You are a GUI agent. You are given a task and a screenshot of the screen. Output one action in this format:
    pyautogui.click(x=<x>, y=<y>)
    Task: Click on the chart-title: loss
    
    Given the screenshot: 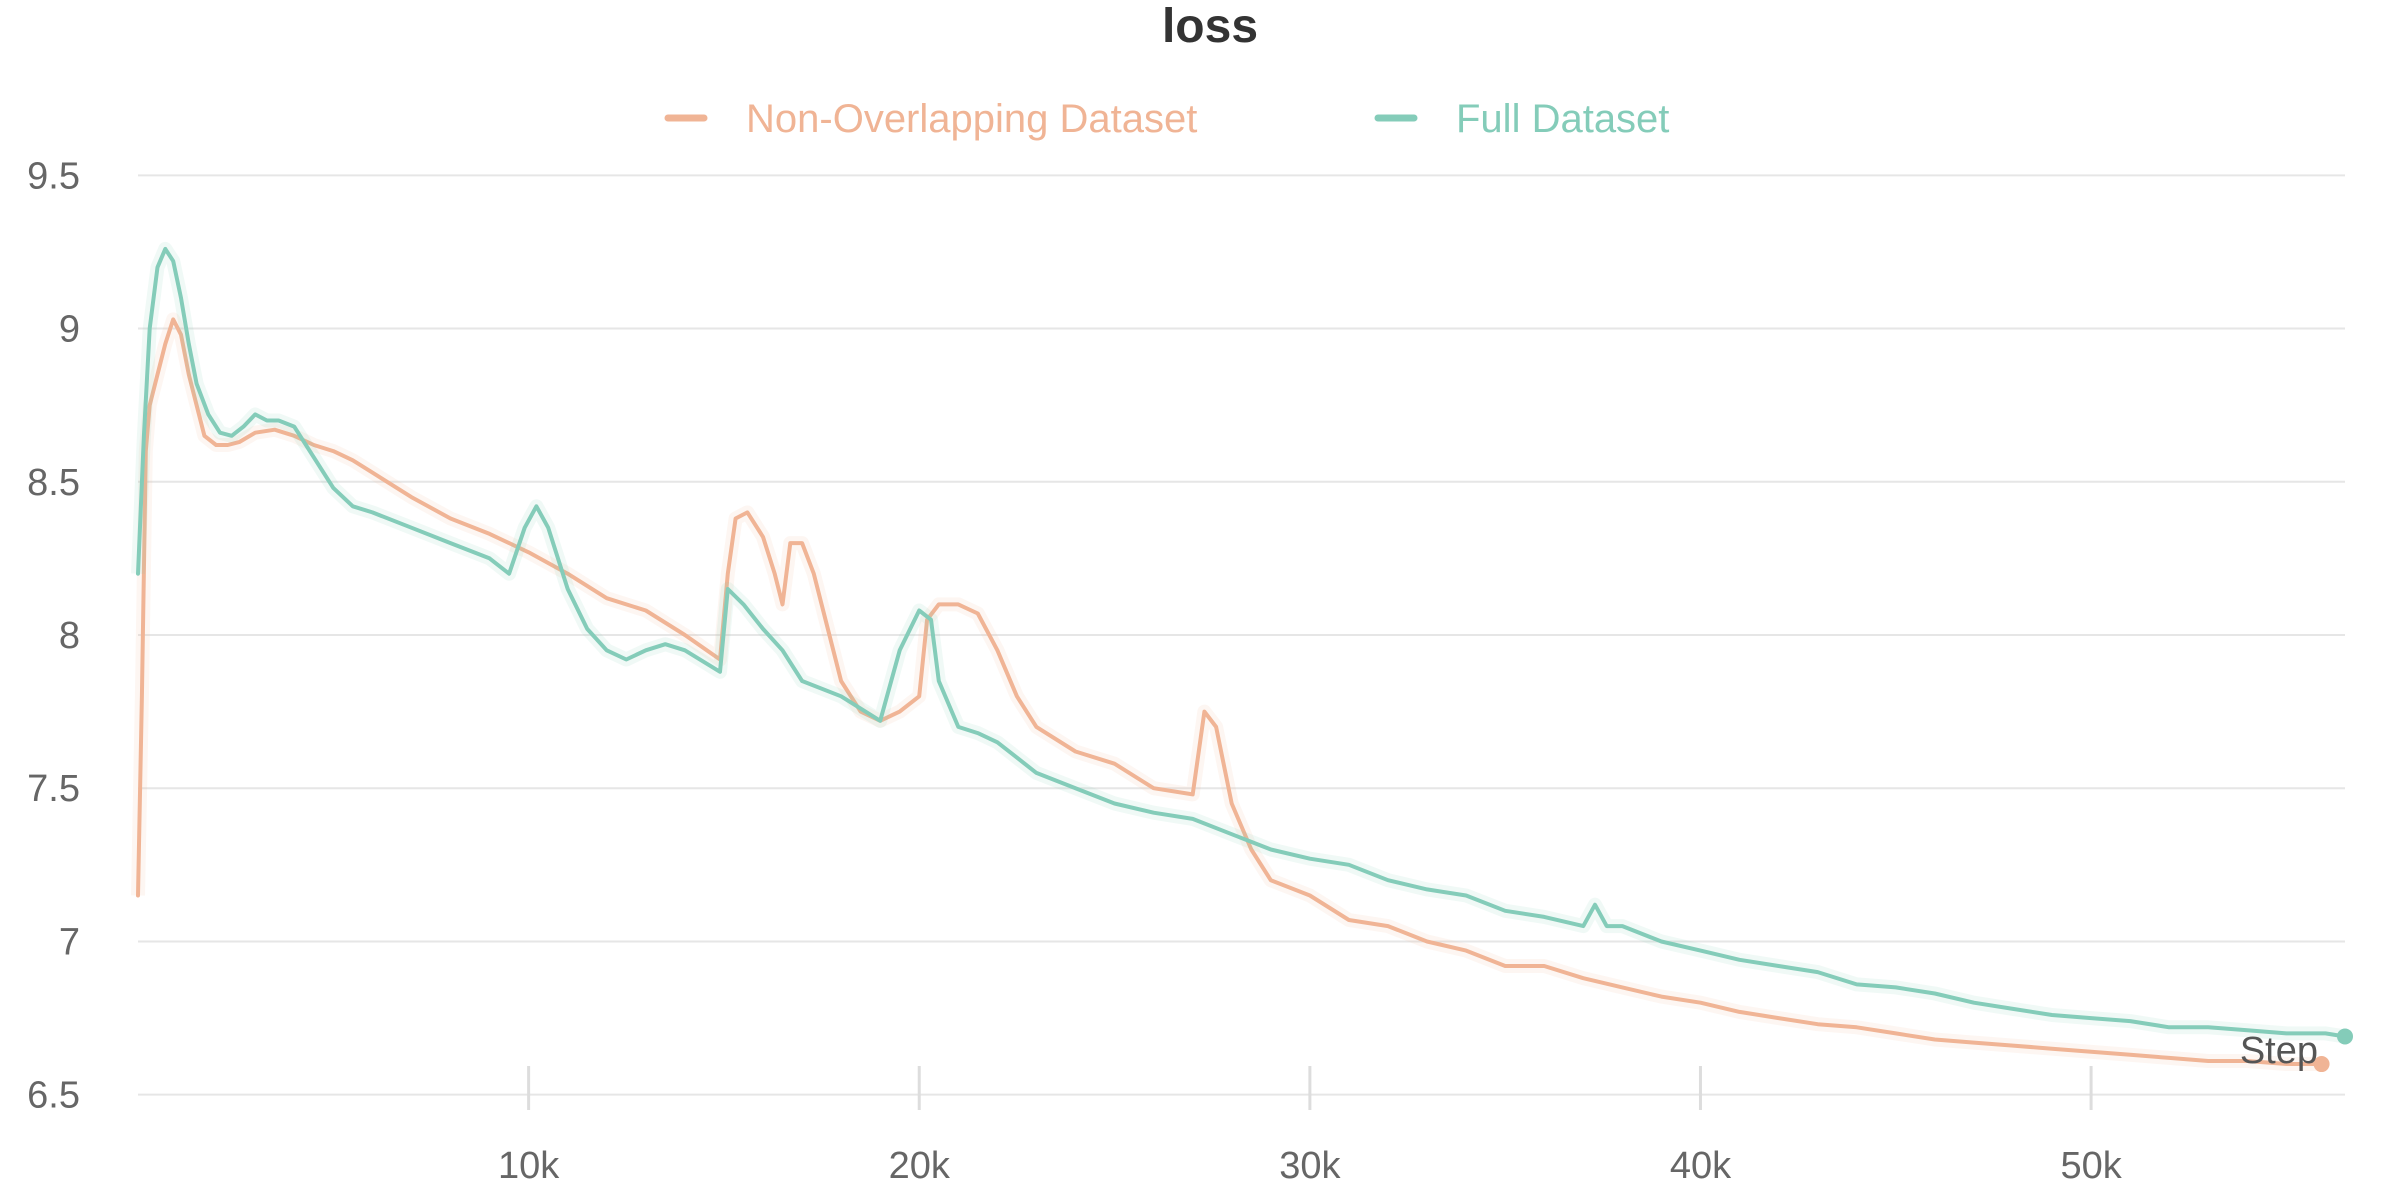 What is the action you would take?
    pyautogui.click(x=1210, y=26)
    